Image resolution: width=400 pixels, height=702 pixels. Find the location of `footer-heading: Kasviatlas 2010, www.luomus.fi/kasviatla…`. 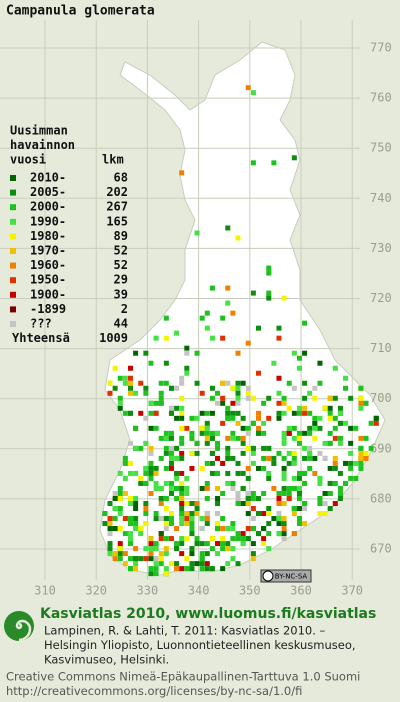

footer-heading: Kasviatlas 2010, www.luomus.fi/kasviatla… is located at coordinates (208, 614).